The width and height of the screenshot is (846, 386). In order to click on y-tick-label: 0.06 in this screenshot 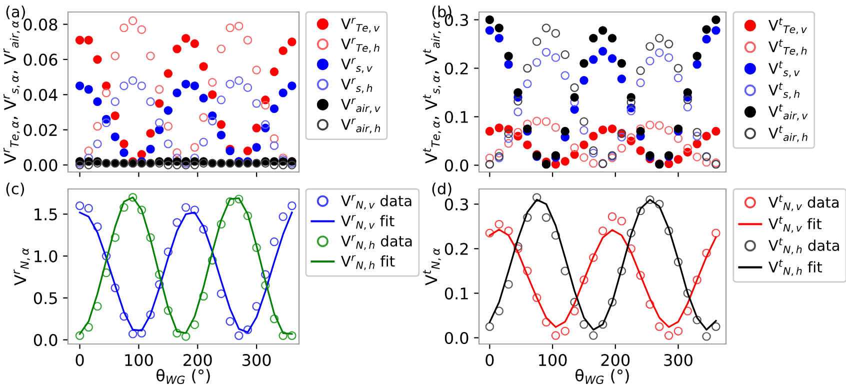, I will do `click(41, 60)`.